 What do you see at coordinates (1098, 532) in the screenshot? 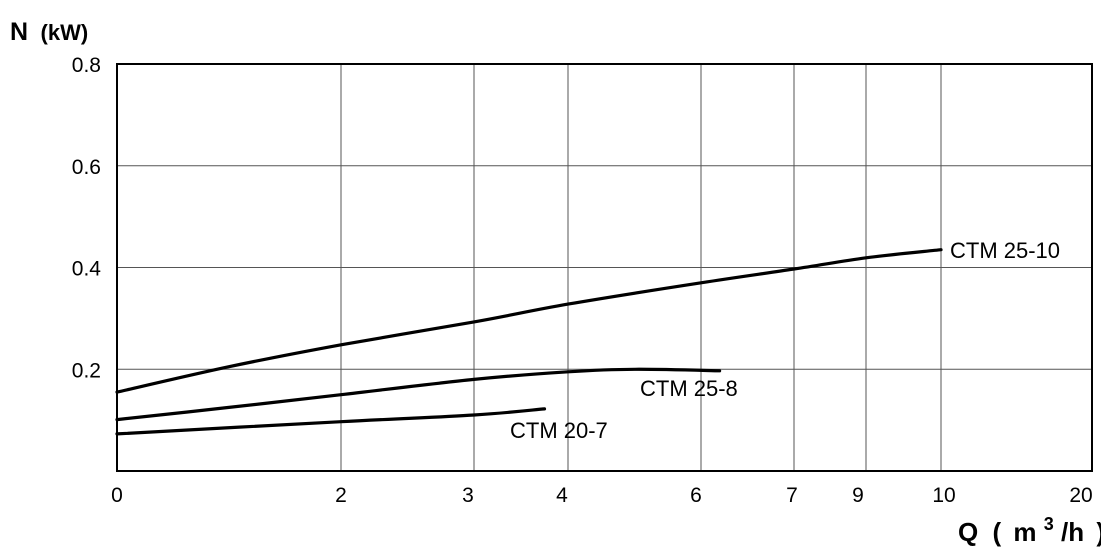
I see `x-axis-close-paren: )` at bounding box center [1098, 532].